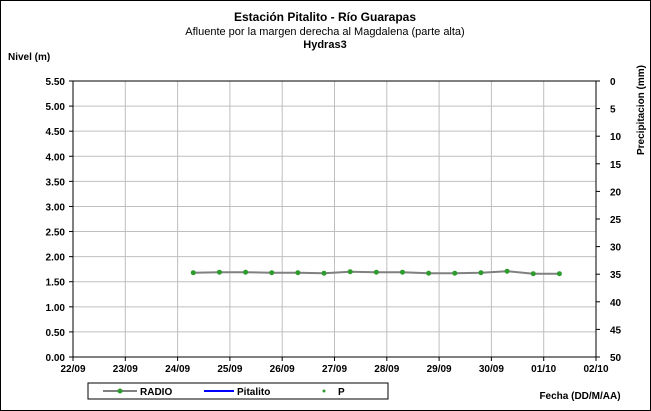 The image size is (651, 411). I want to click on y2-tick-label: 30, so click(616, 248).